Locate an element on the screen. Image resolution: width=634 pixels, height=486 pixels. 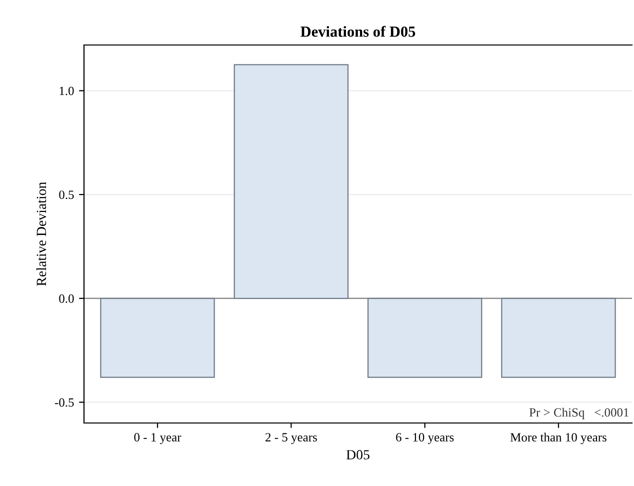
x-tick-label: 6 - 10 years is located at coordinates (425, 438).